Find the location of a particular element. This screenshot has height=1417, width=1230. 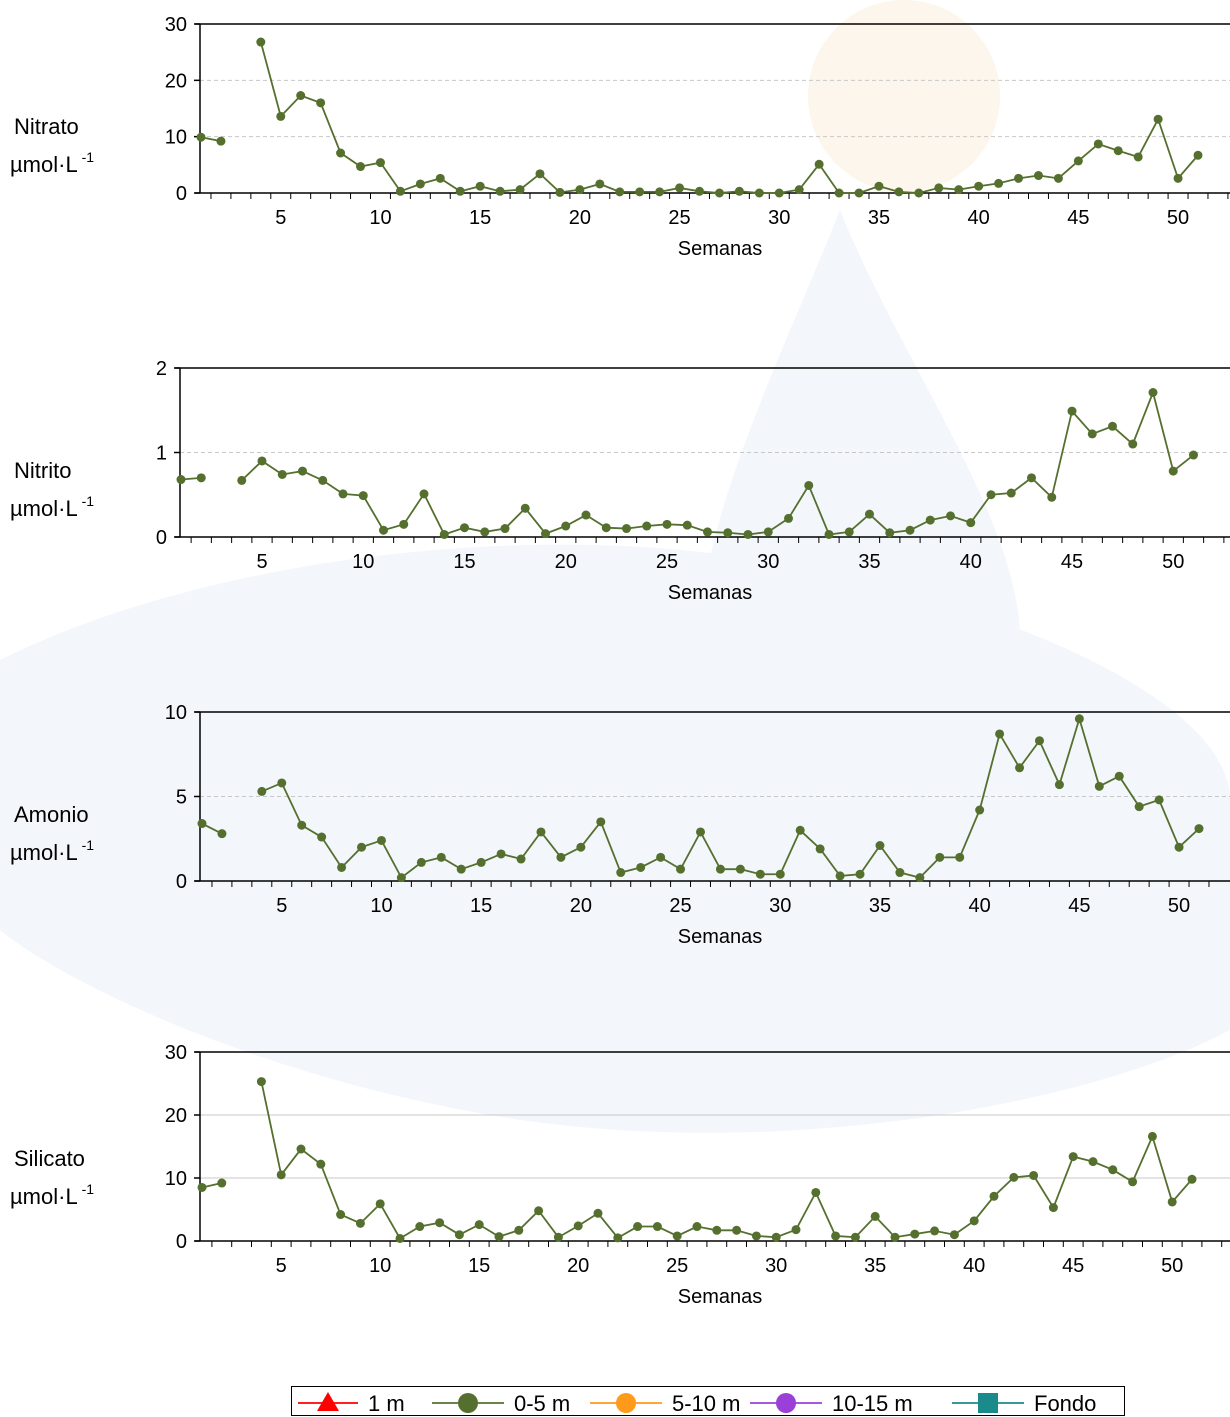

watermark-drop is located at coordinates (860, 515).